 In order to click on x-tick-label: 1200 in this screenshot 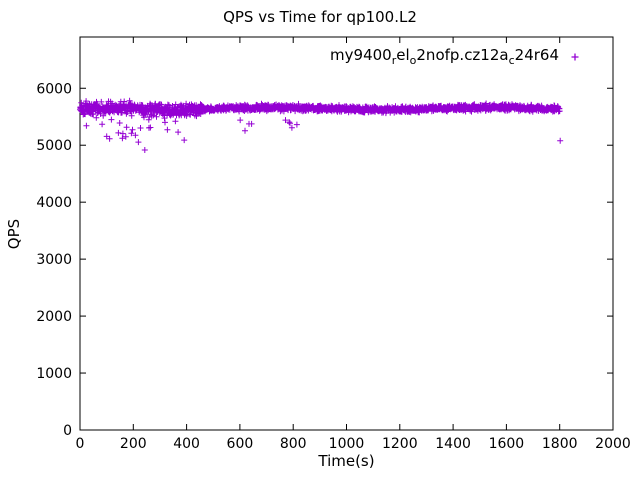, I will do `click(400, 444)`.